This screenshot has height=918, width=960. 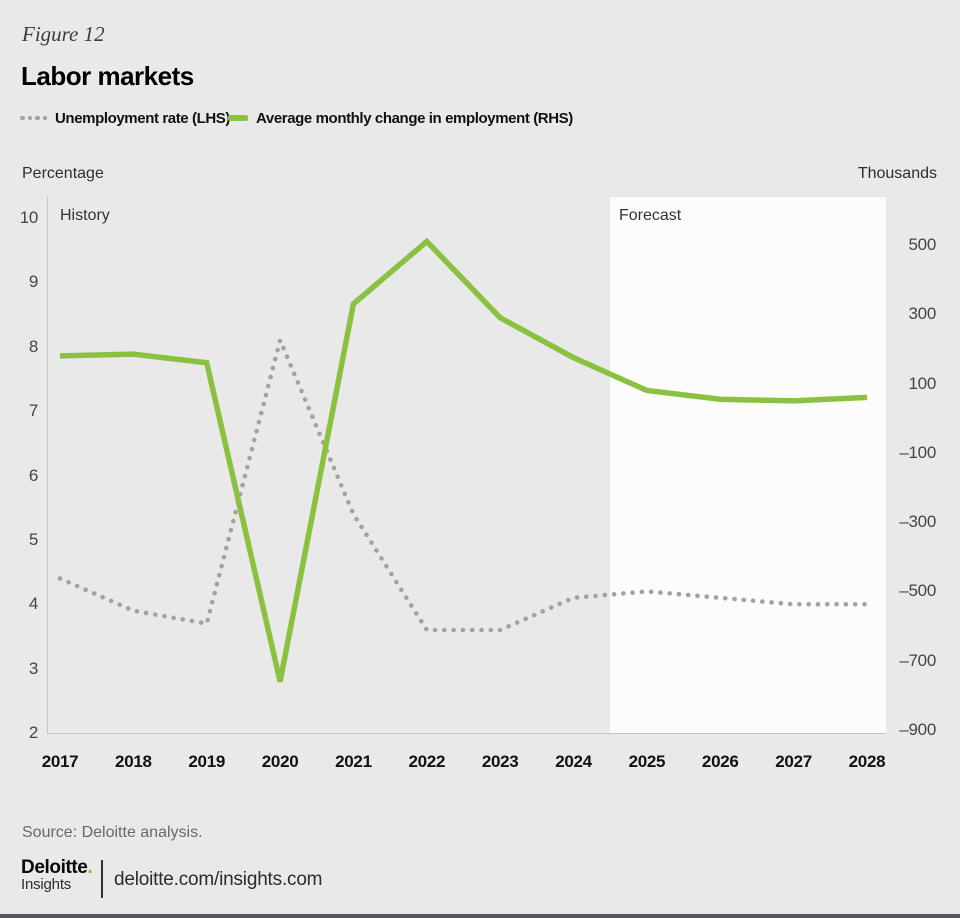 What do you see at coordinates (922, 244) in the screenshot?
I see `right-tick-label: 500` at bounding box center [922, 244].